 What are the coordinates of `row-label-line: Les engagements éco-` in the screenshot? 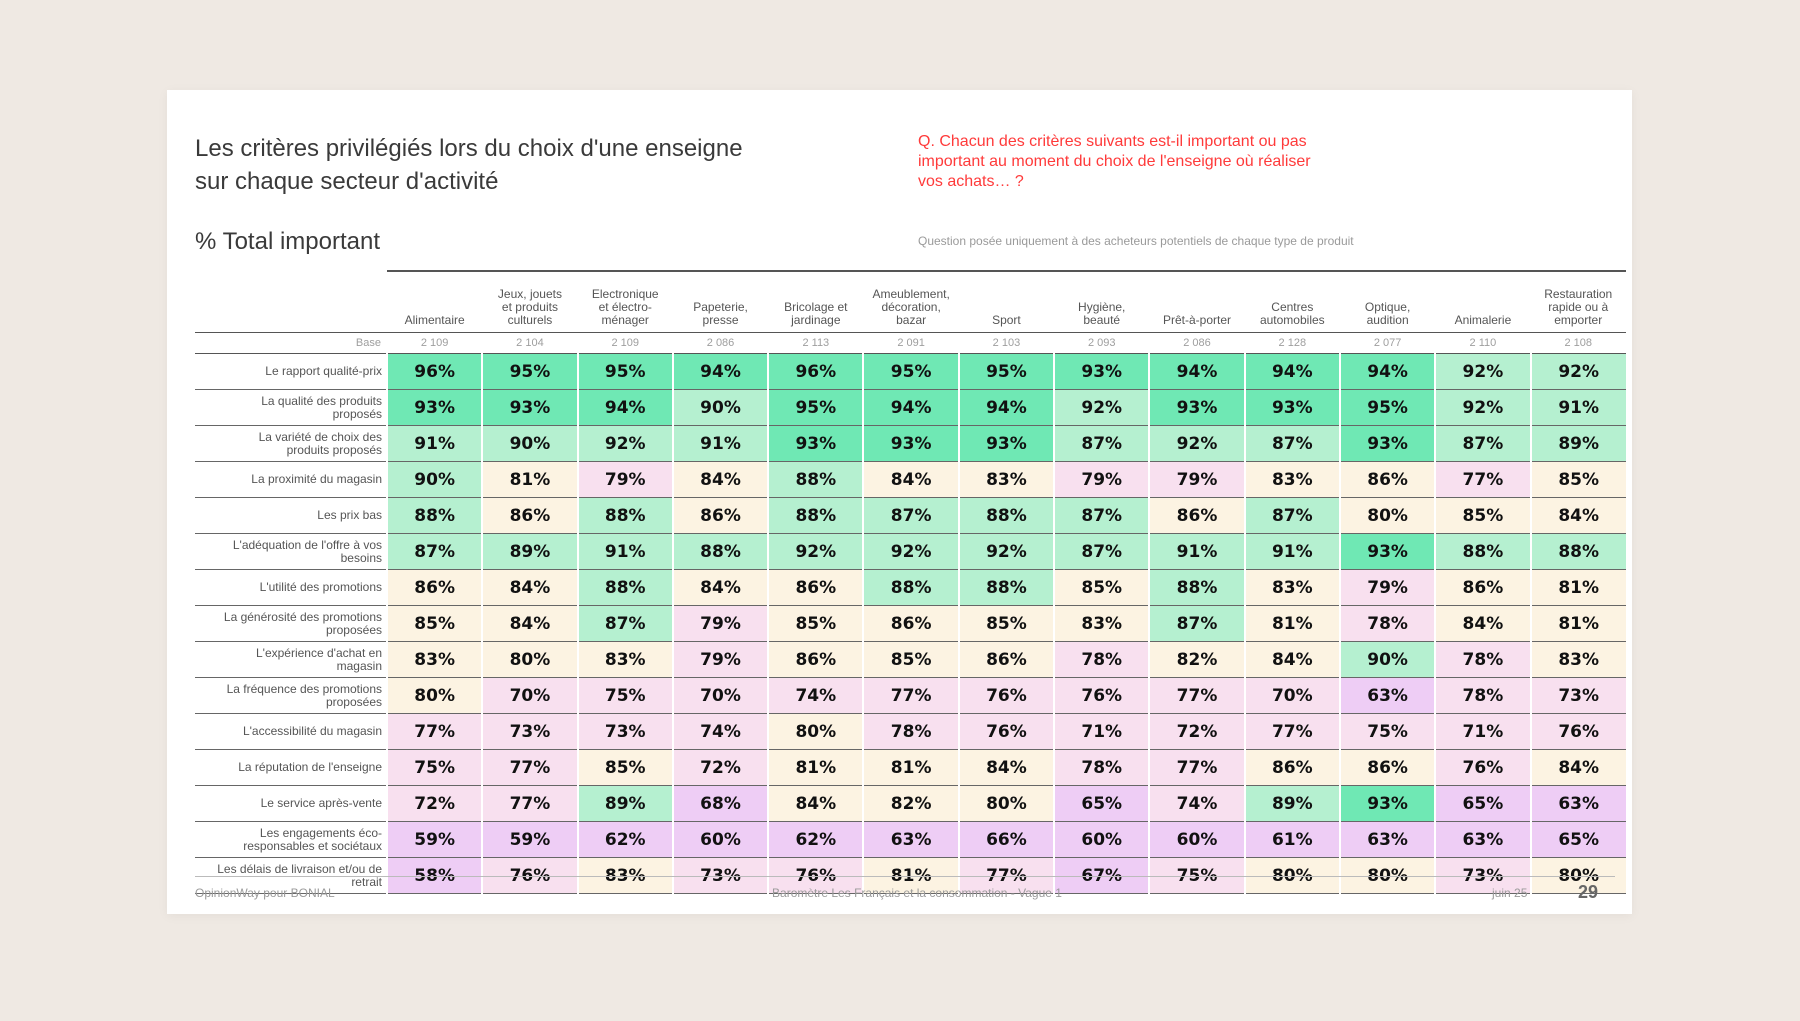 It's located at (320, 832).